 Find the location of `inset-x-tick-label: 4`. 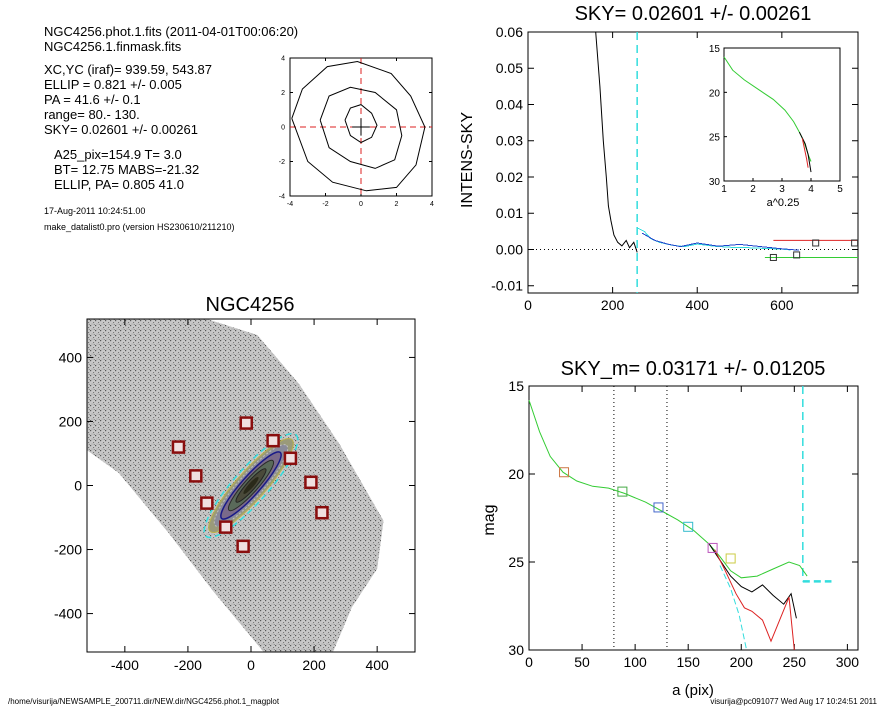

inset-x-tick-label: 4 is located at coordinates (811, 189).